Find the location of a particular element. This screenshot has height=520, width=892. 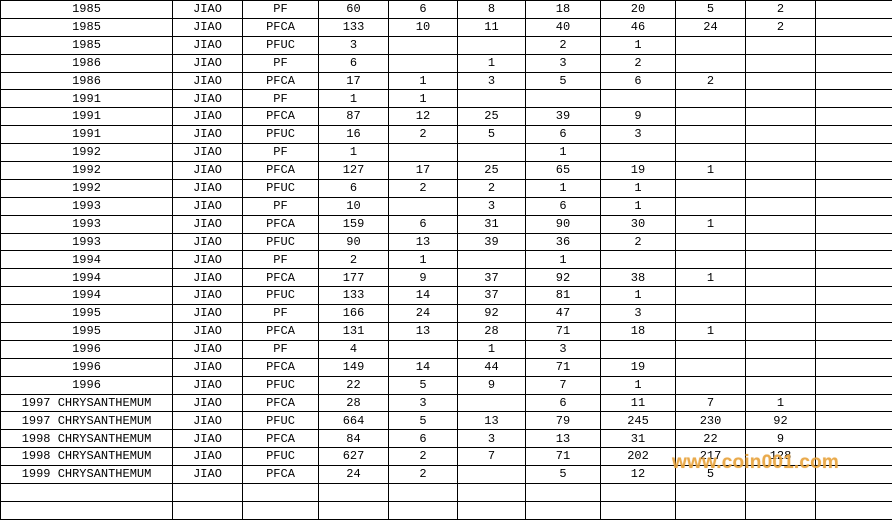

cell-g5: 22 is located at coordinates (711, 439).